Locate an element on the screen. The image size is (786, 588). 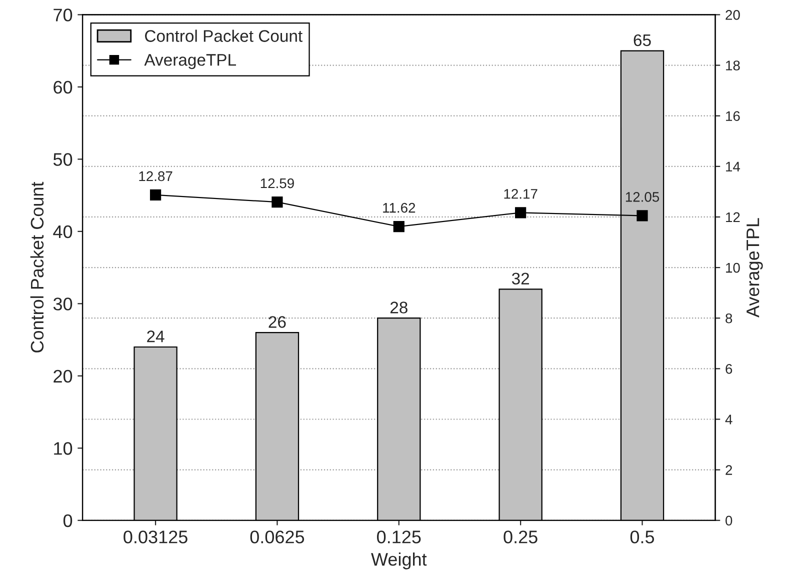
x-axis-title: Weight is located at coordinates (399, 561).